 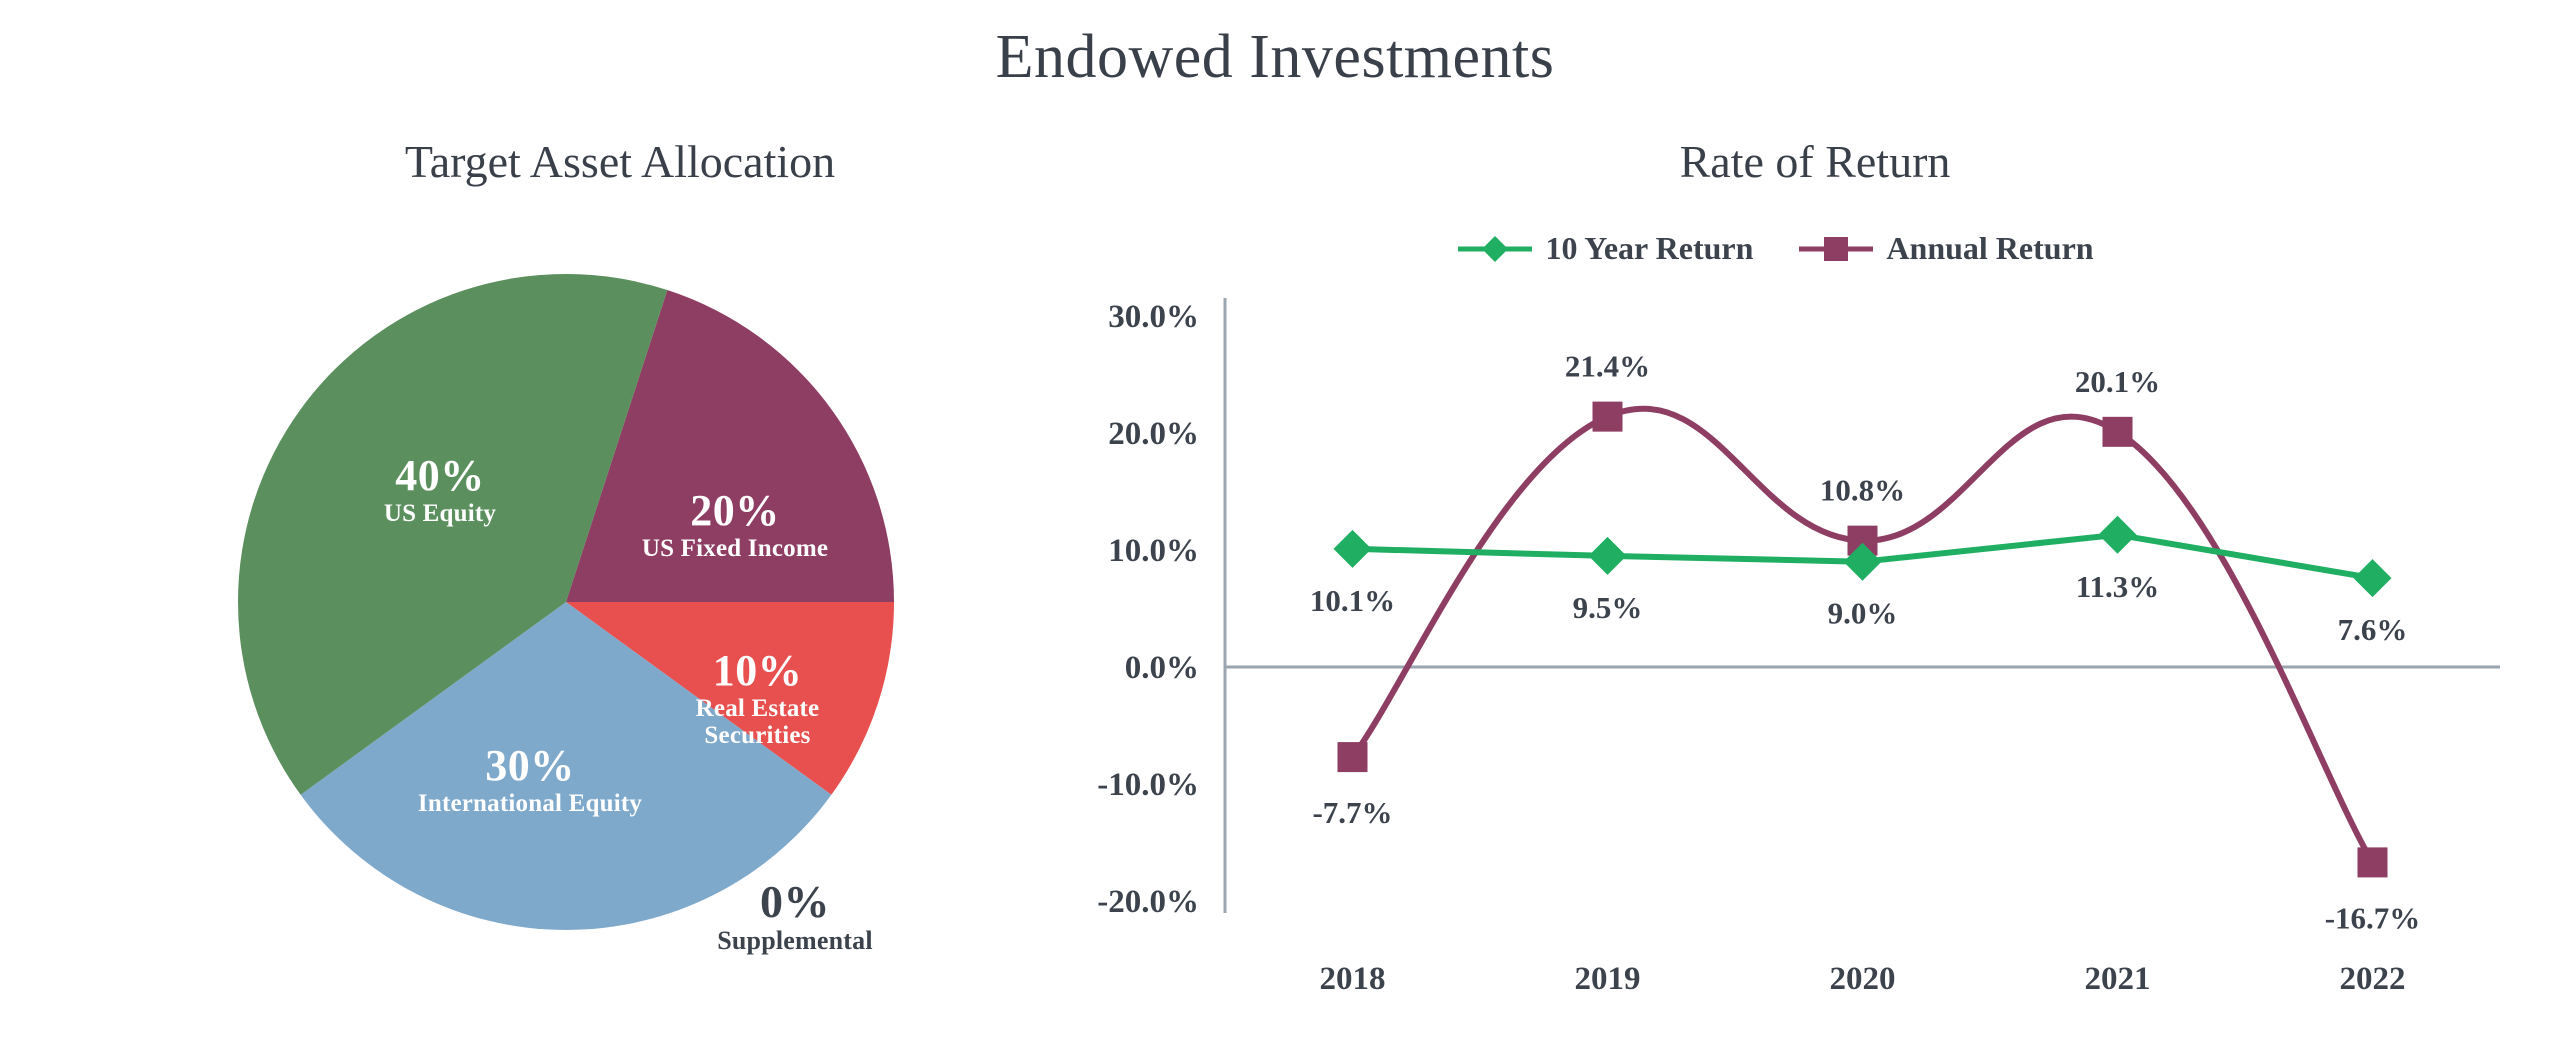 I want to click on y-axis-tick-label: 20.0%, so click(x=1153, y=434).